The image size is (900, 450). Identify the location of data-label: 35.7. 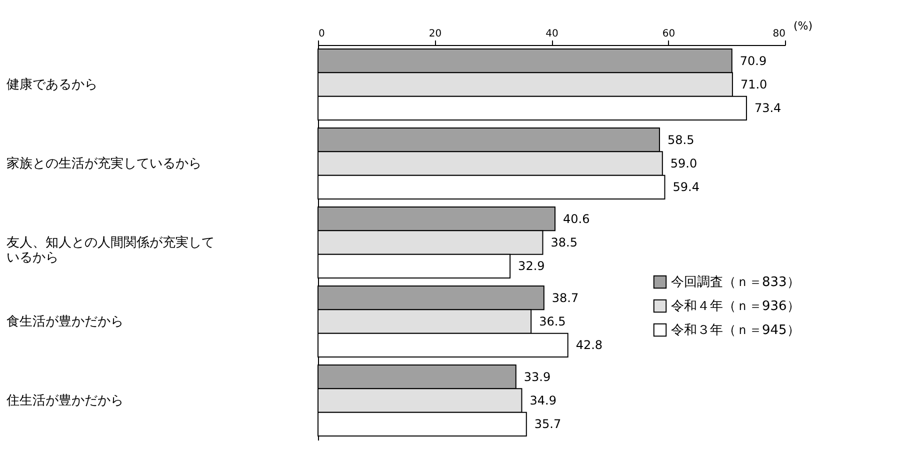
(548, 424).